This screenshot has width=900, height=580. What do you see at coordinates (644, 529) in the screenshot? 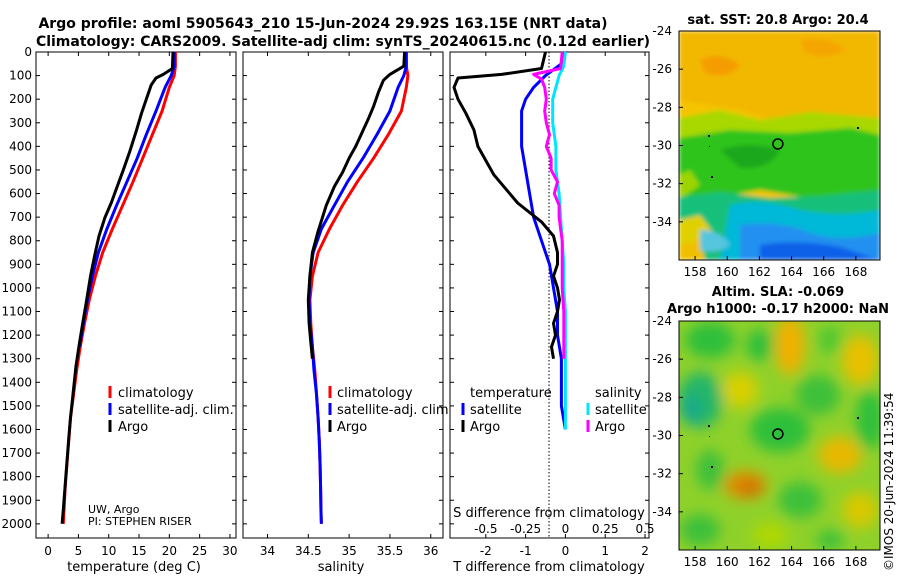
I see `s-tick-label: 0.5` at bounding box center [644, 529].